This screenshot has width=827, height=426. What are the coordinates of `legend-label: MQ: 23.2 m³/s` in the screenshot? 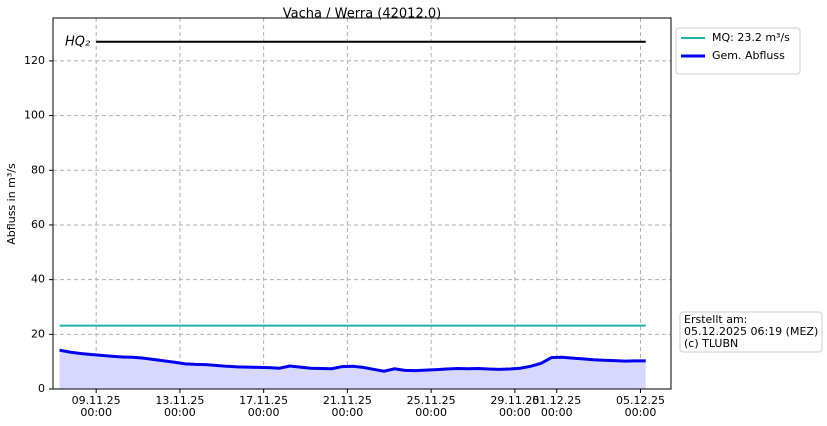 It's located at (751, 37).